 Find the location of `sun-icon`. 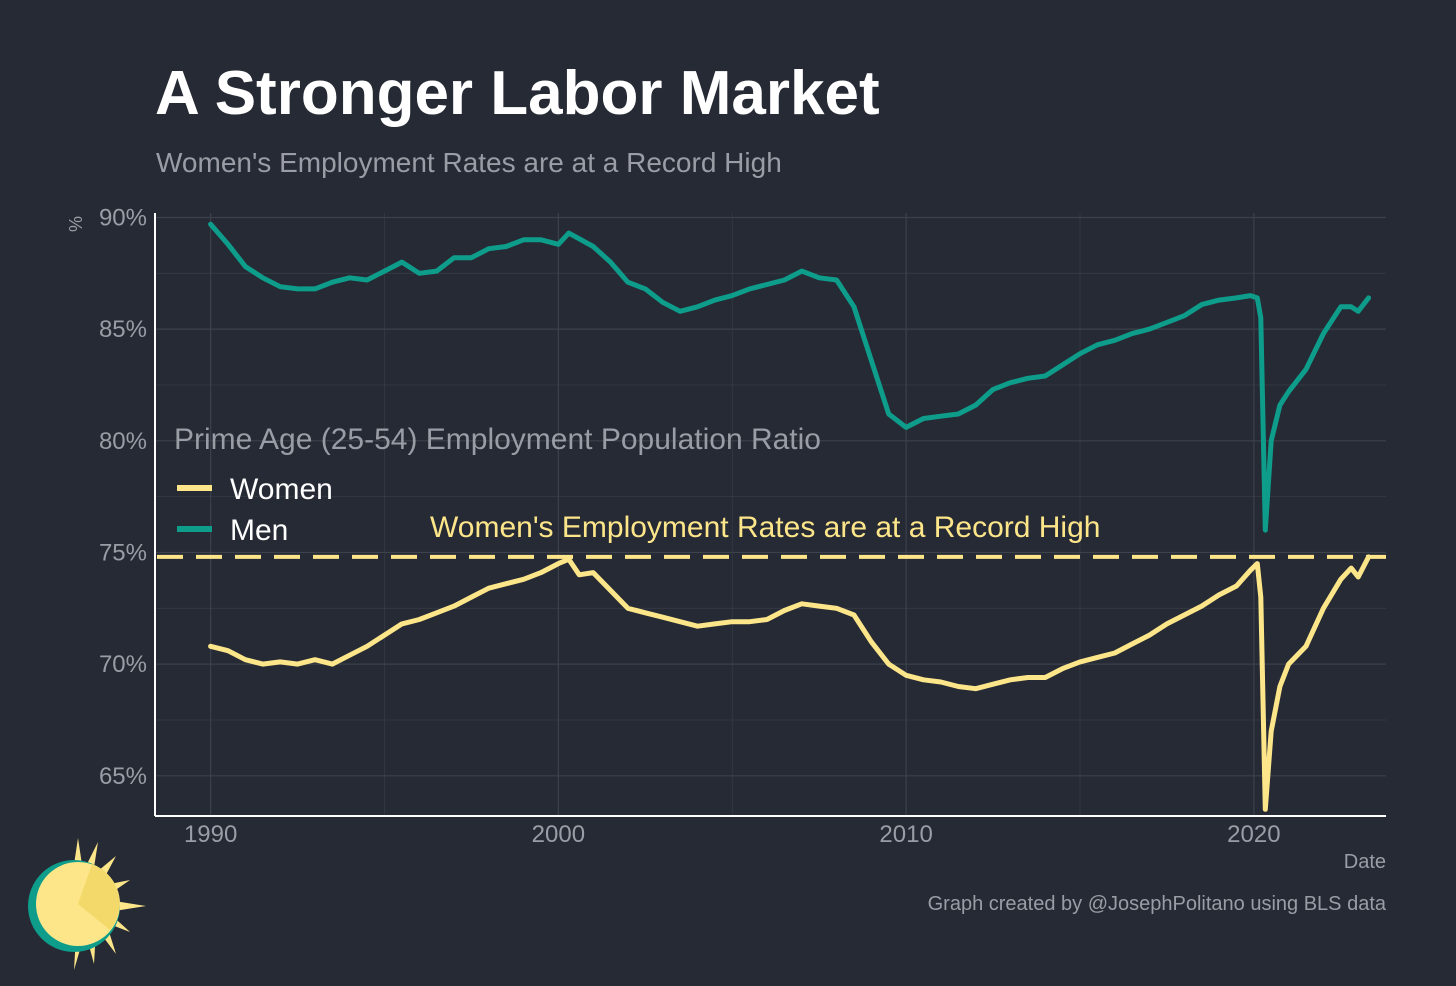

sun-icon is located at coordinates (87, 904).